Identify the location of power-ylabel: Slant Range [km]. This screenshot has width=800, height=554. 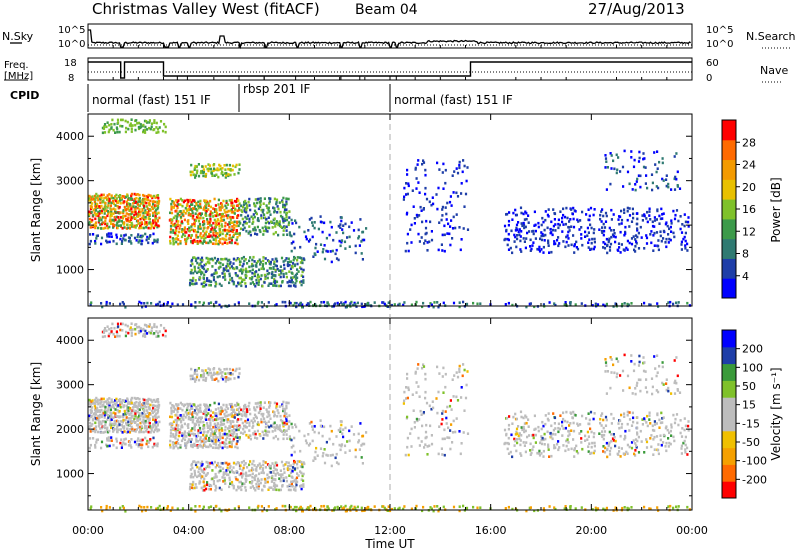
(36, 210).